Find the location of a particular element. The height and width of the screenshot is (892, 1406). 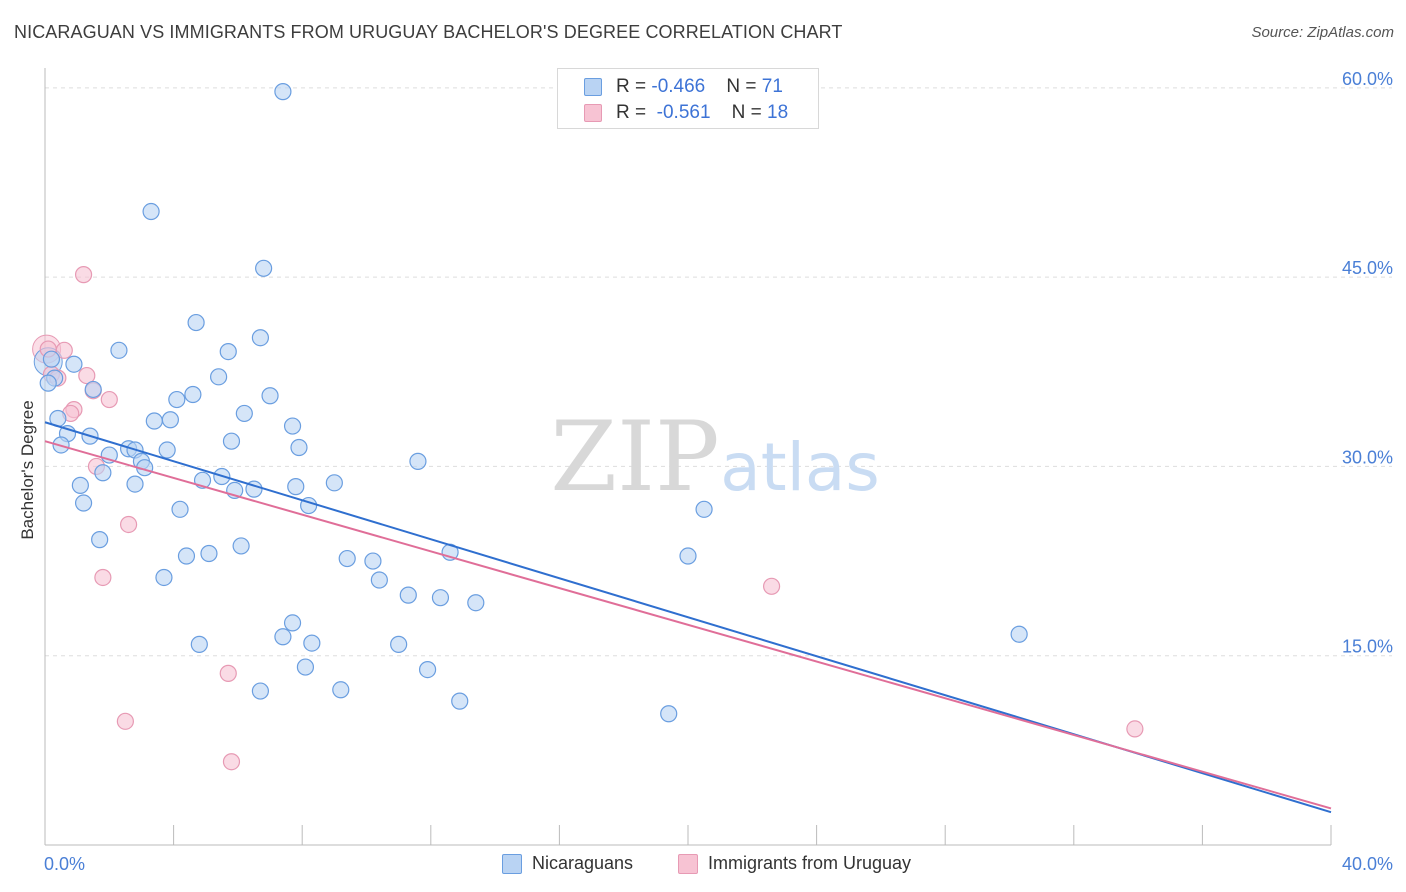

stats-legend: R = -0.466 N = 71 R = -0.561 N = 18 is located at coordinates (688, 98).